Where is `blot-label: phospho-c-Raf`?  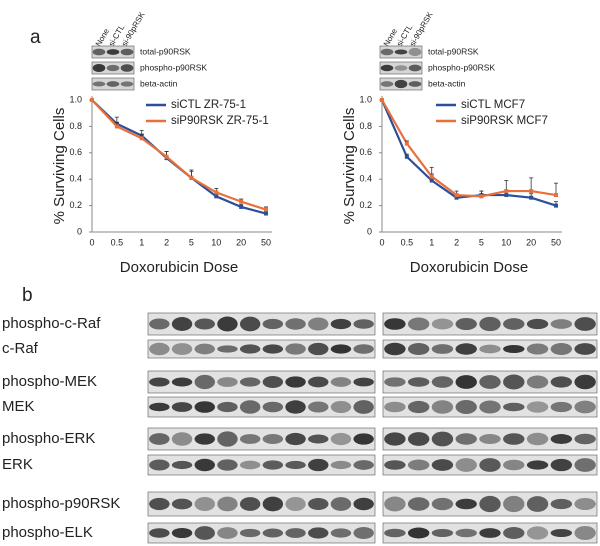 blot-label: phospho-c-Raf is located at coordinates (51, 323).